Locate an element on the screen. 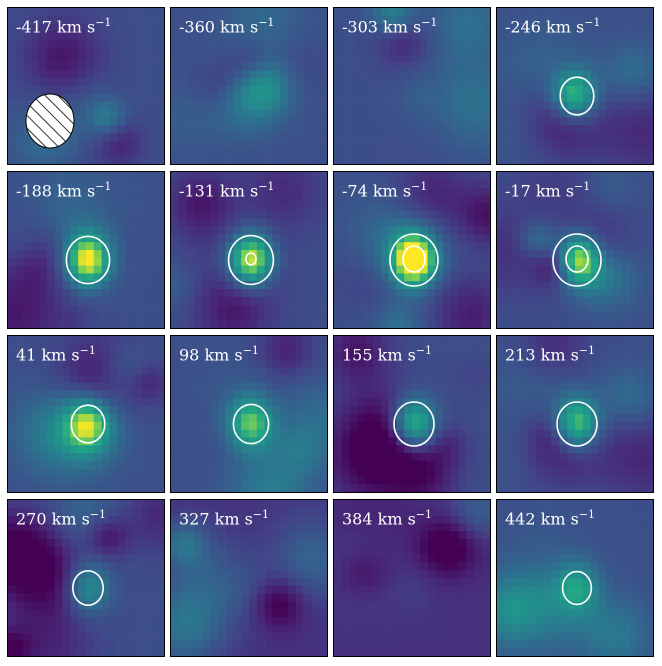 This screenshot has width=662, height=666. velocity-value: -188 is located at coordinates (37, 191).